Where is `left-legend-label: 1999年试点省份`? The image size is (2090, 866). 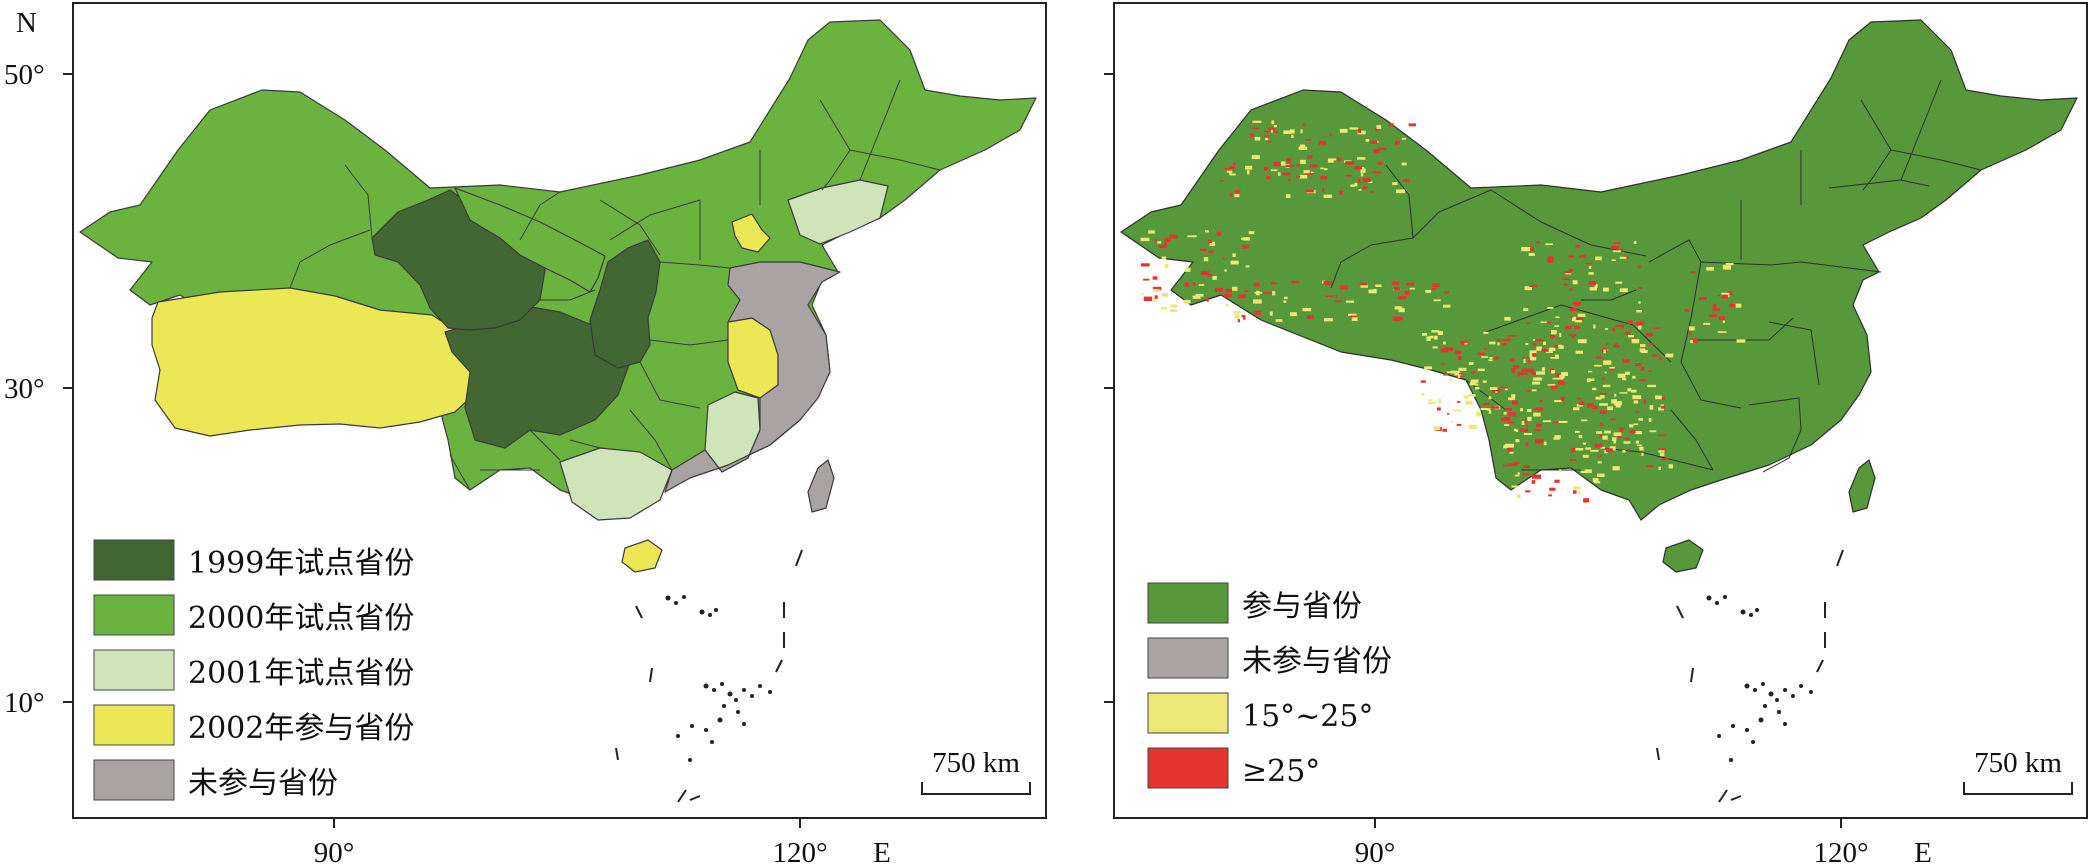 left-legend-label: 1999年试点省份 is located at coordinates (301, 563).